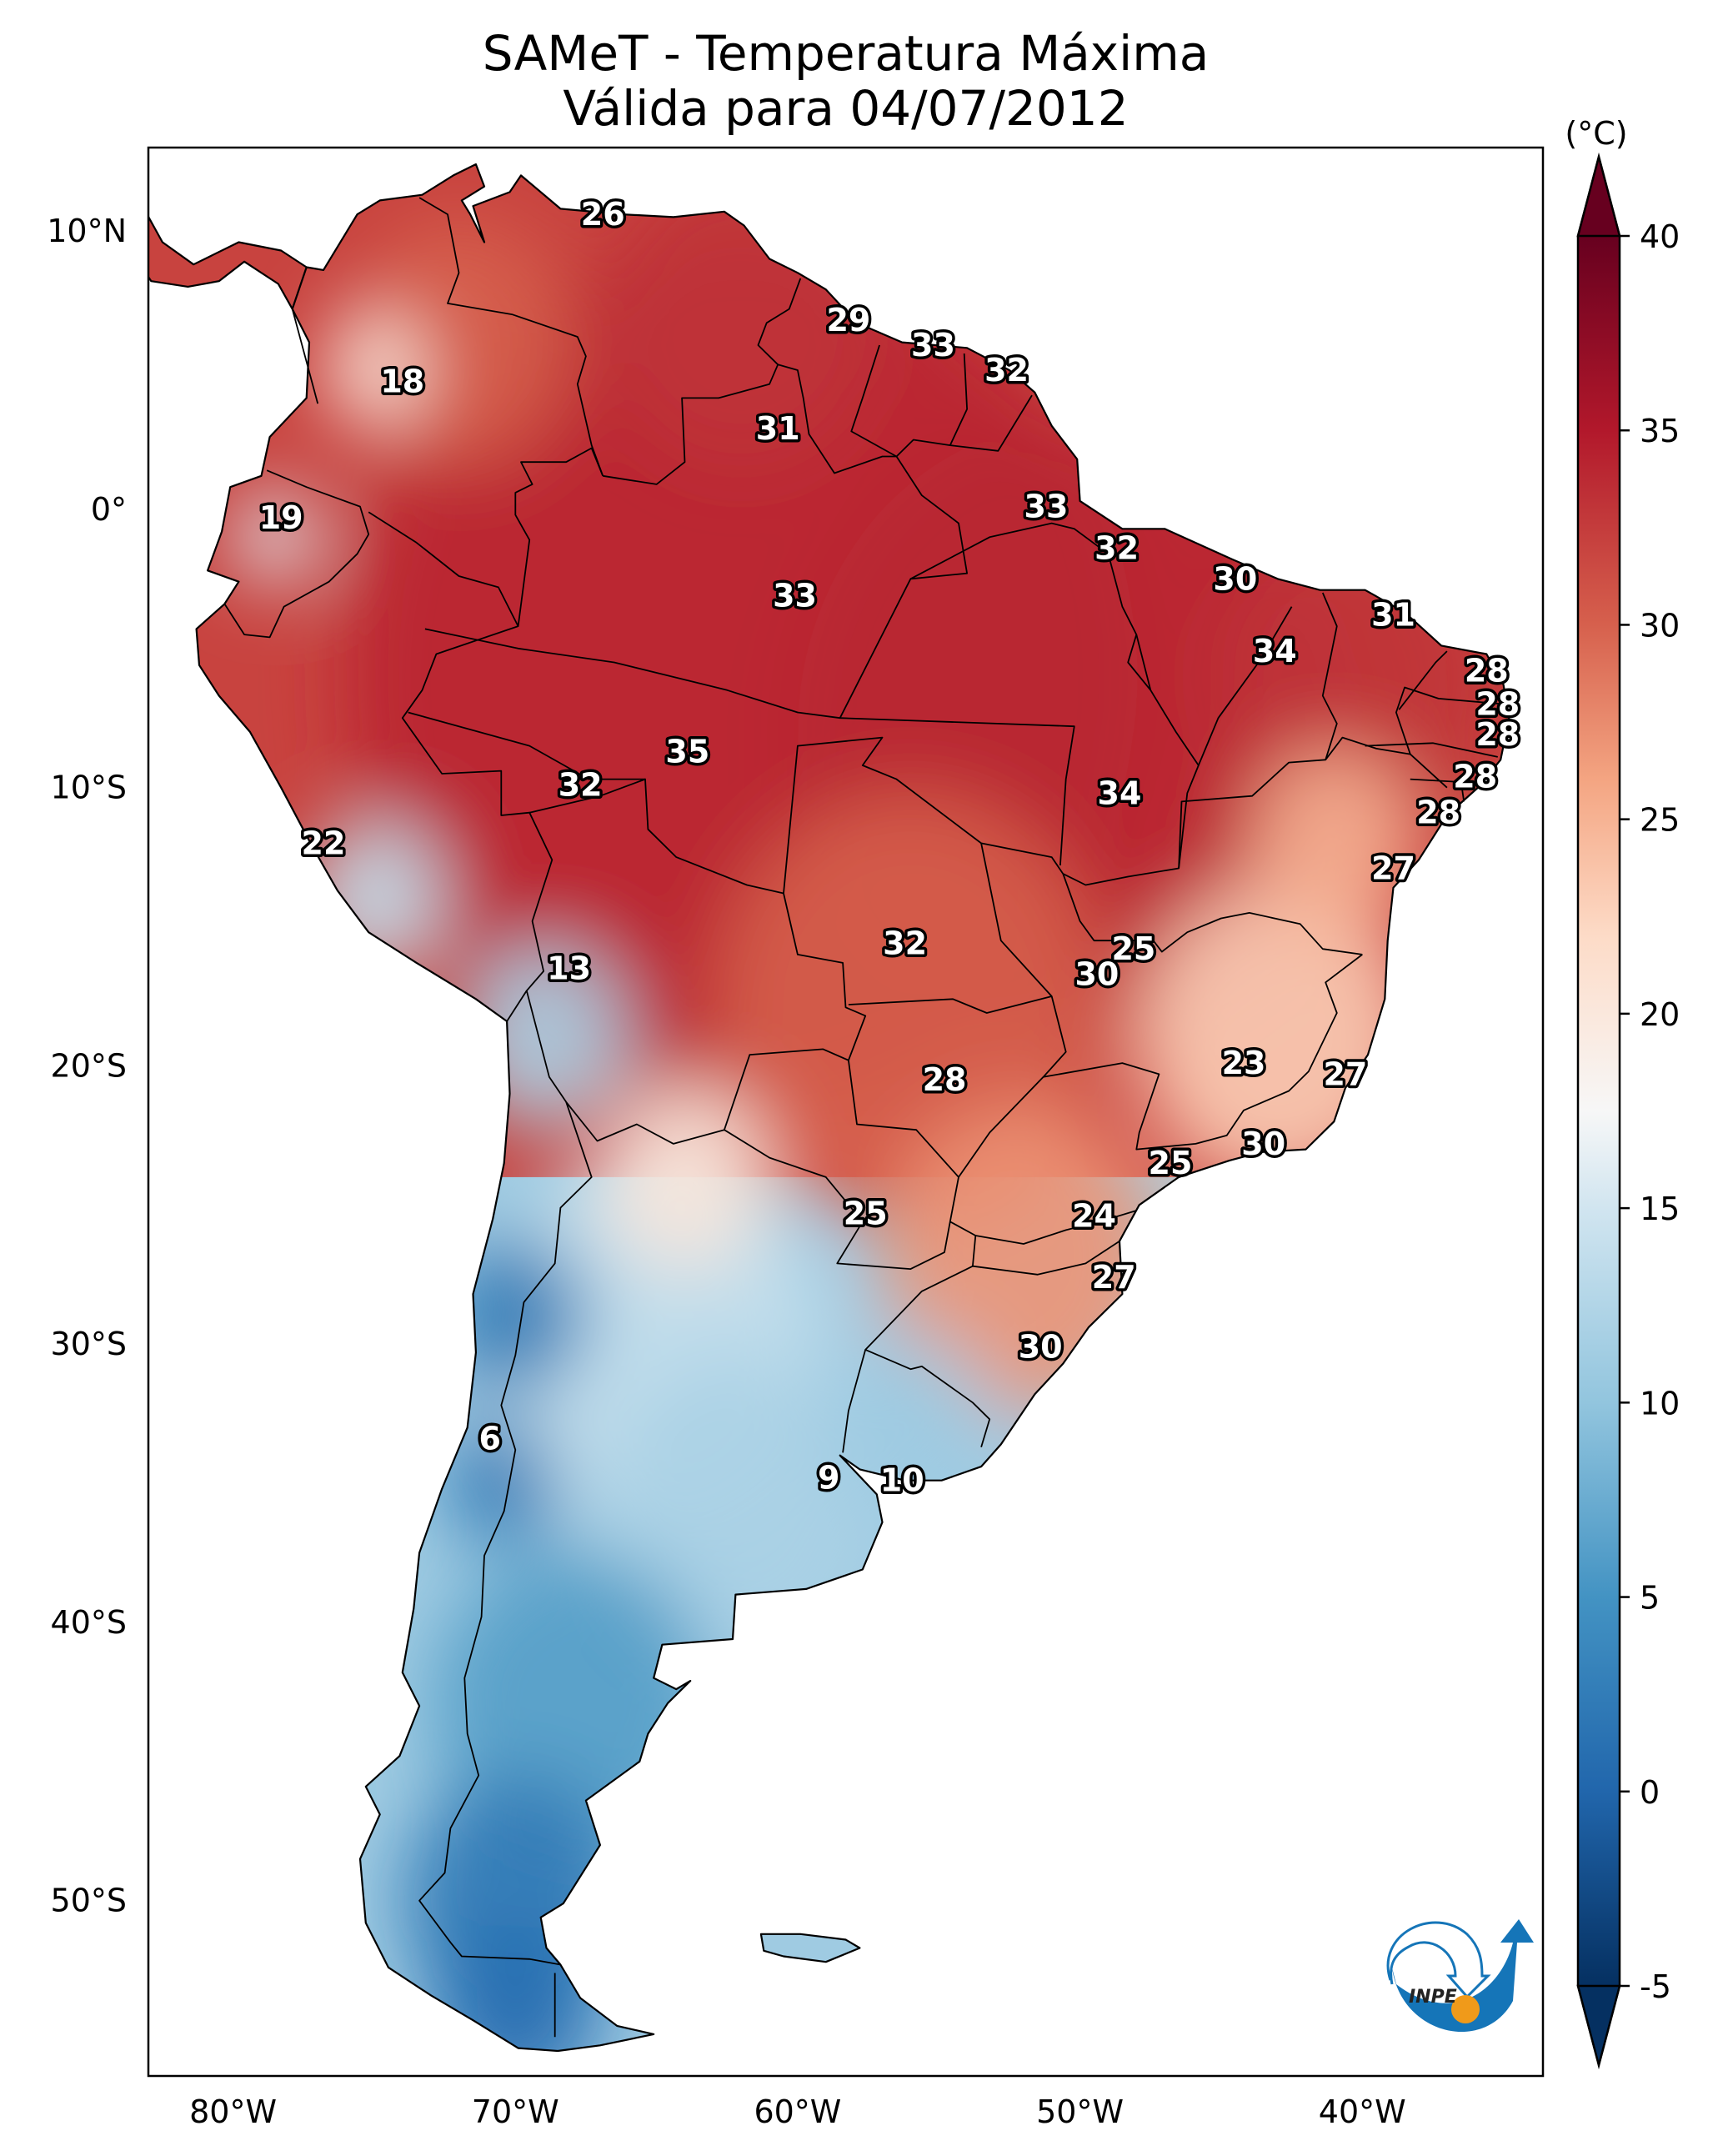 This screenshot has height=2156, width=1723. What do you see at coordinates (1660, 1014) in the screenshot?
I see `colorbar-tick-label: 20` at bounding box center [1660, 1014].